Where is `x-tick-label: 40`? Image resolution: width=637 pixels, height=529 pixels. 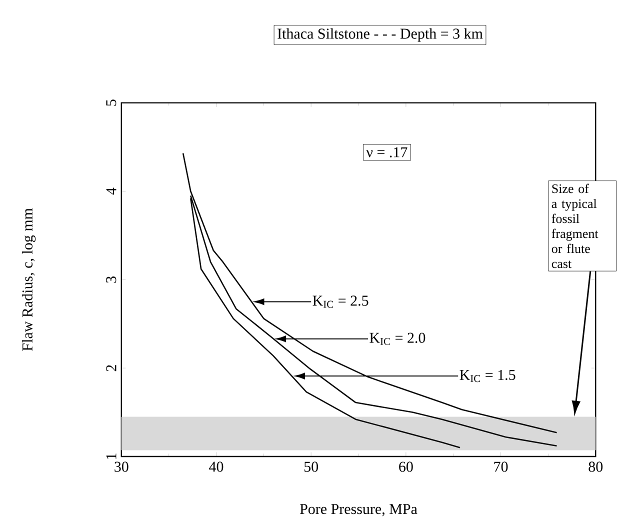
x-tick-label: 40 is located at coordinates (216, 467).